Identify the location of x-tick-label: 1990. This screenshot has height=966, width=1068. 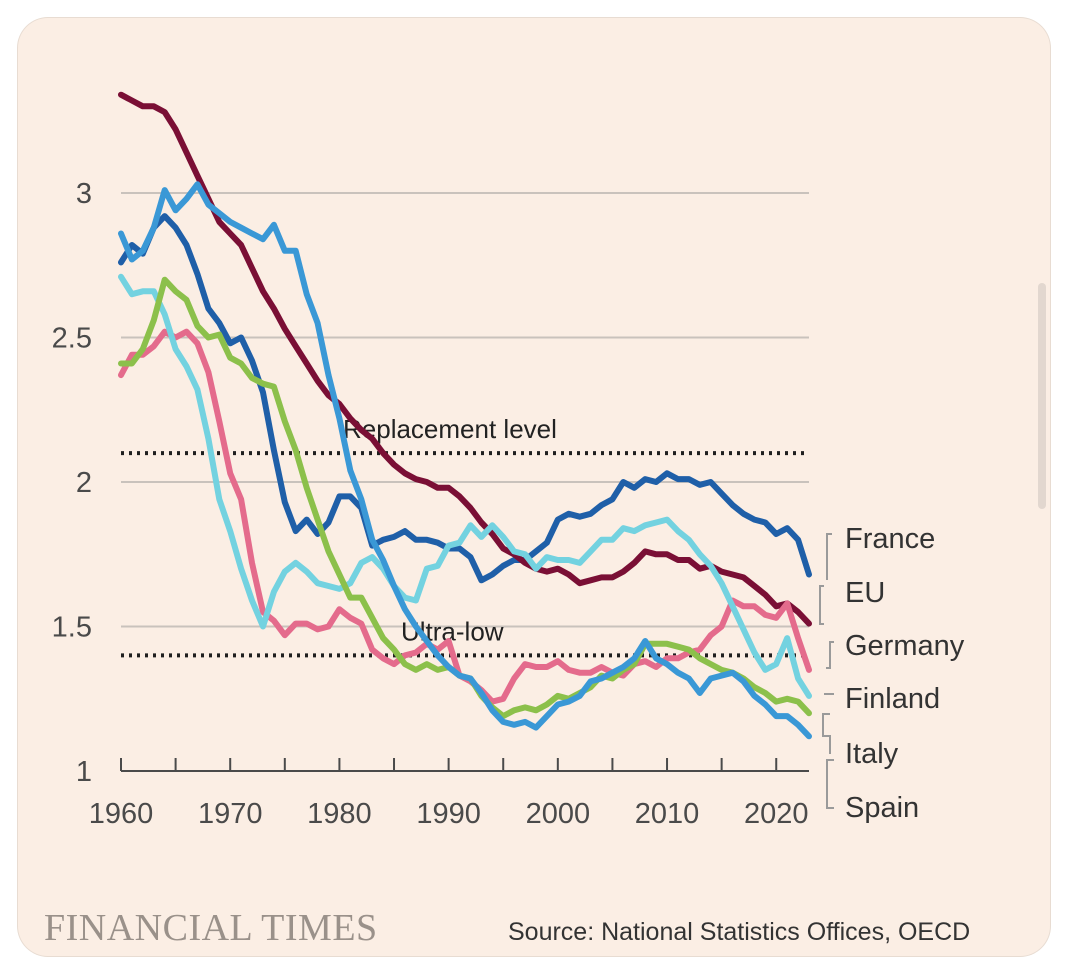
(448, 814).